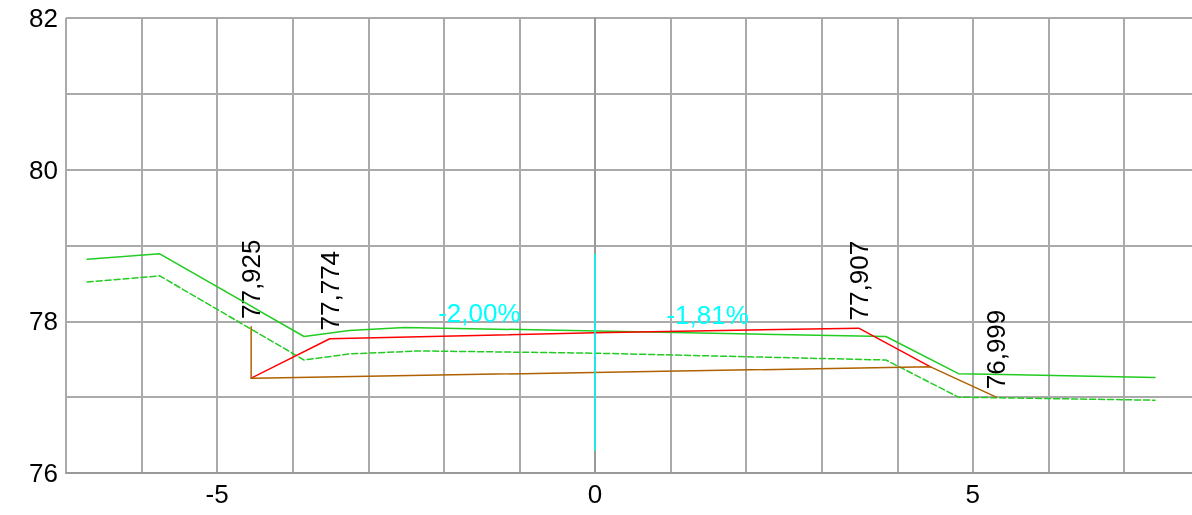 The width and height of the screenshot is (1192, 515). What do you see at coordinates (329, 290) in the screenshot?
I see `annotation: 77,774` at bounding box center [329, 290].